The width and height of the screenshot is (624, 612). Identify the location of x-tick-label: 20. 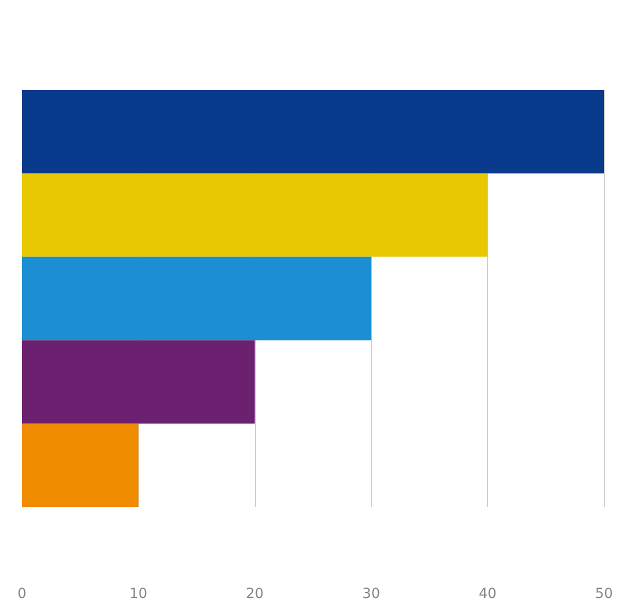
(255, 594).